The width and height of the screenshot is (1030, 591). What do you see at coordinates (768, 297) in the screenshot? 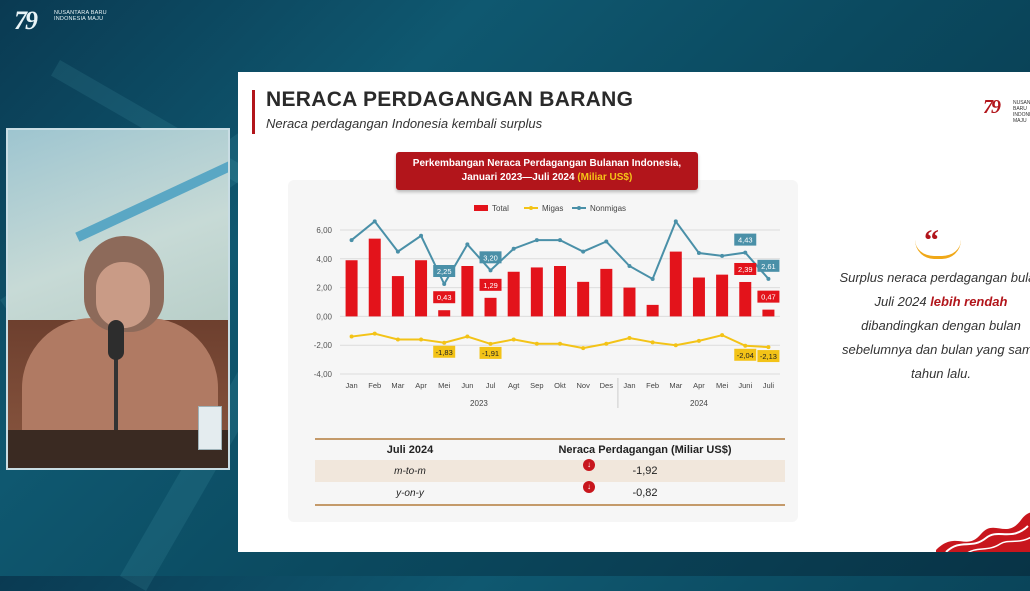
I see `data-label-total: 0,47` at bounding box center [768, 297].